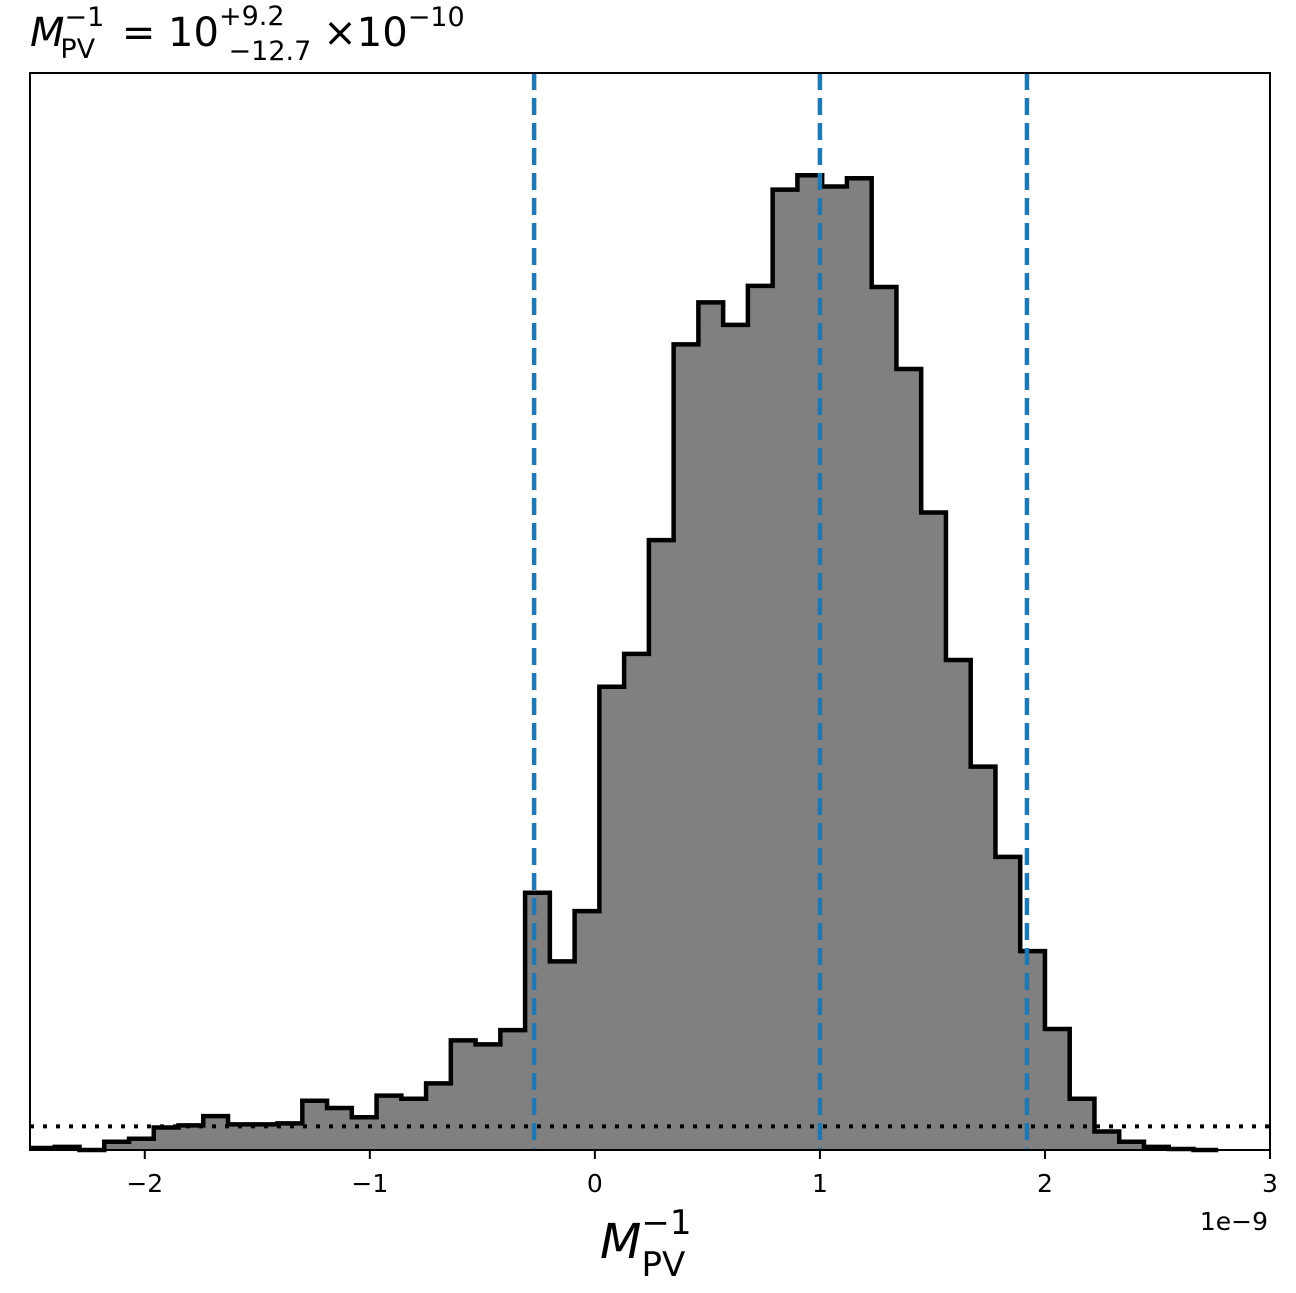 This screenshot has height=1293, width=1296. I want to click on x-tick-label: −2, so click(144, 1183).